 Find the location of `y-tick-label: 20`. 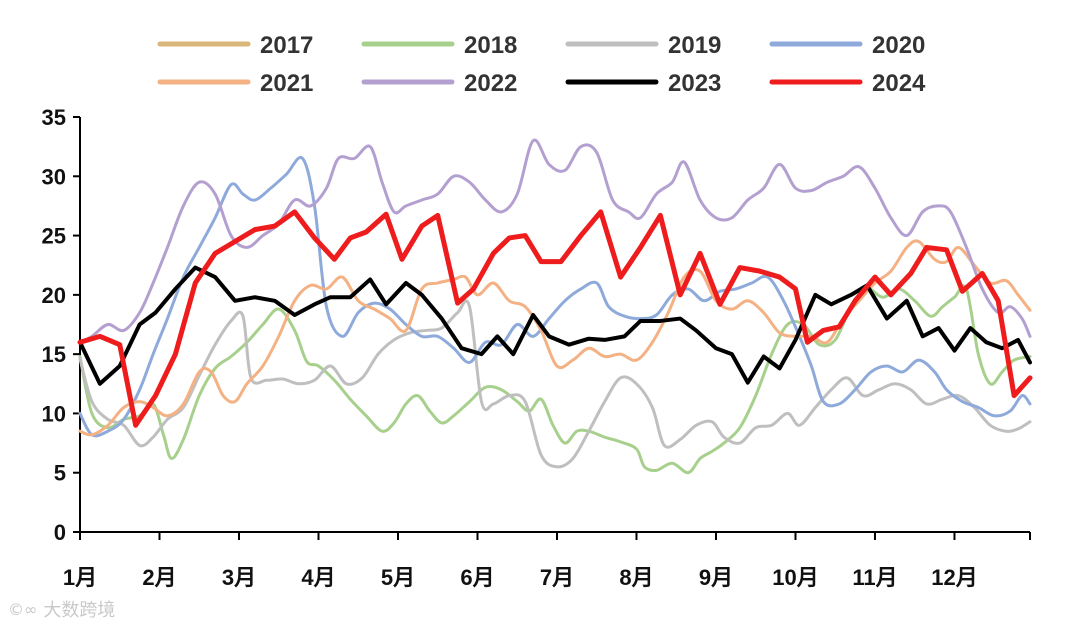

y-tick-label: 20 is located at coordinates (54, 295).